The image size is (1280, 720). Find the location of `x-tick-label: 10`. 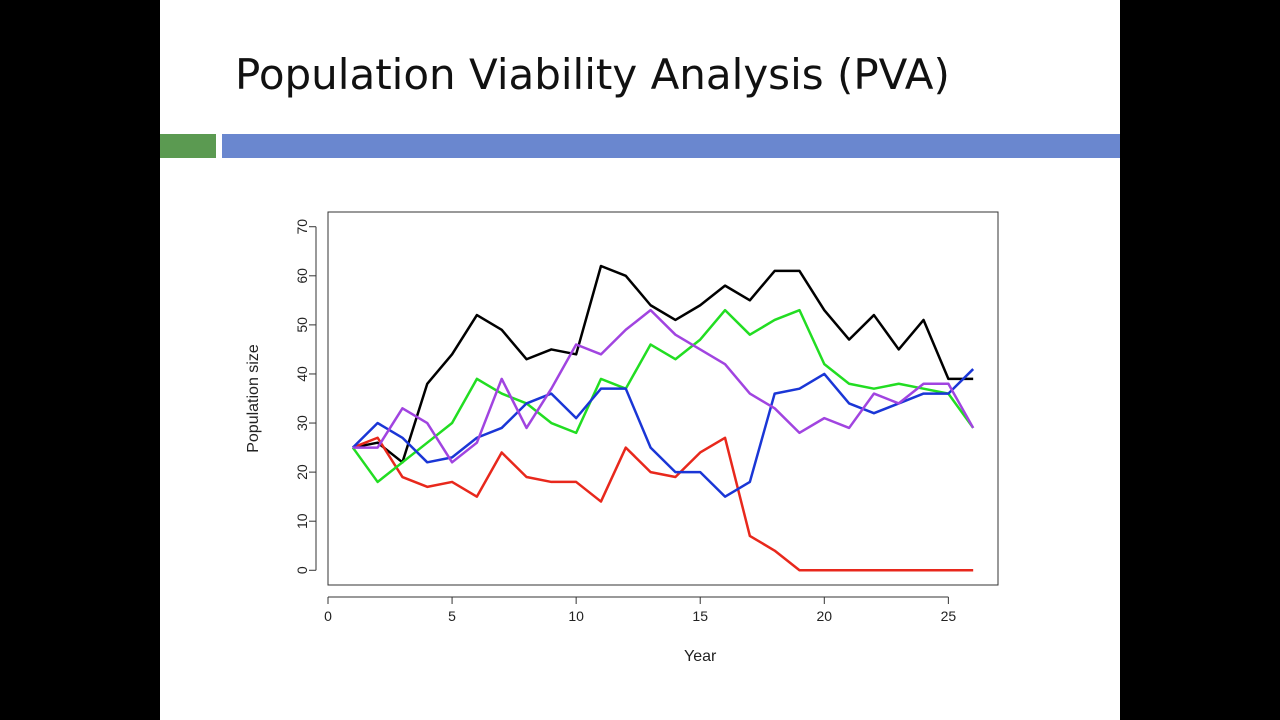

x-tick-label: 10 is located at coordinates (576, 616).